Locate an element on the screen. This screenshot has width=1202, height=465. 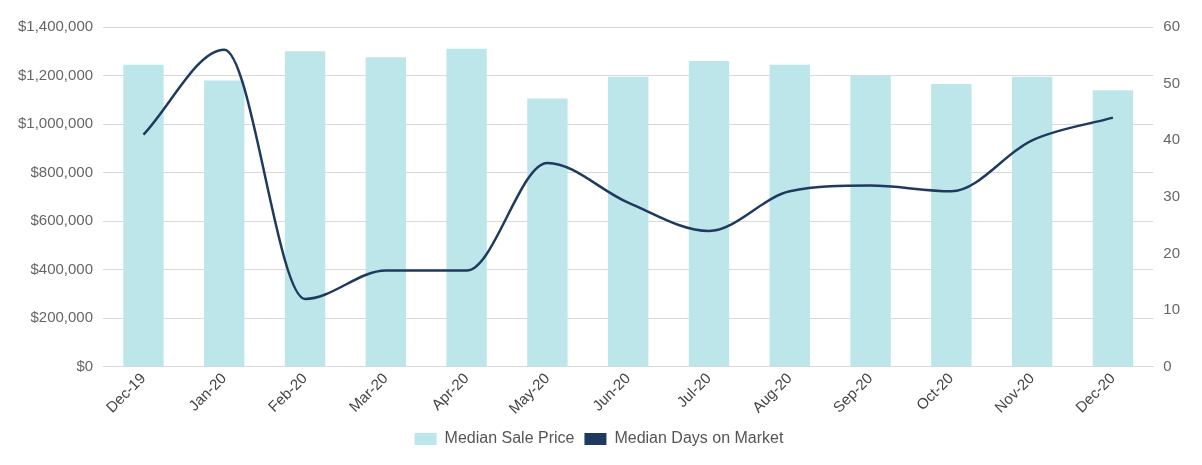
y2-tick-label: 60 is located at coordinates (1171, 26).